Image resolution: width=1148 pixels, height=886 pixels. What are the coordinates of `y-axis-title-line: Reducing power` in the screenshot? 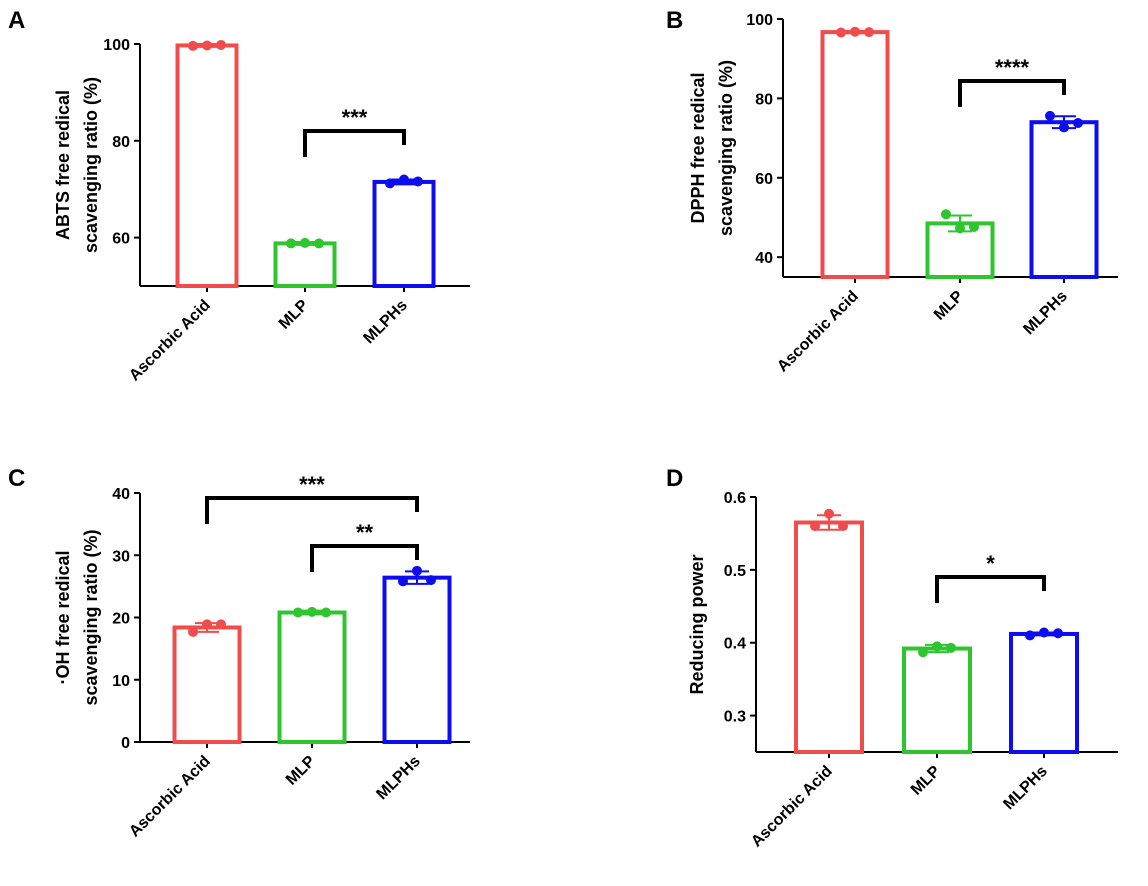 It's located at (697, 624).